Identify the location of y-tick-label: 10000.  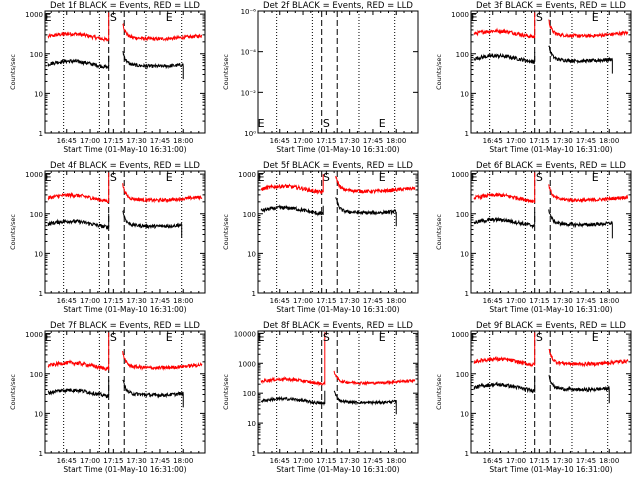
(245, 334).